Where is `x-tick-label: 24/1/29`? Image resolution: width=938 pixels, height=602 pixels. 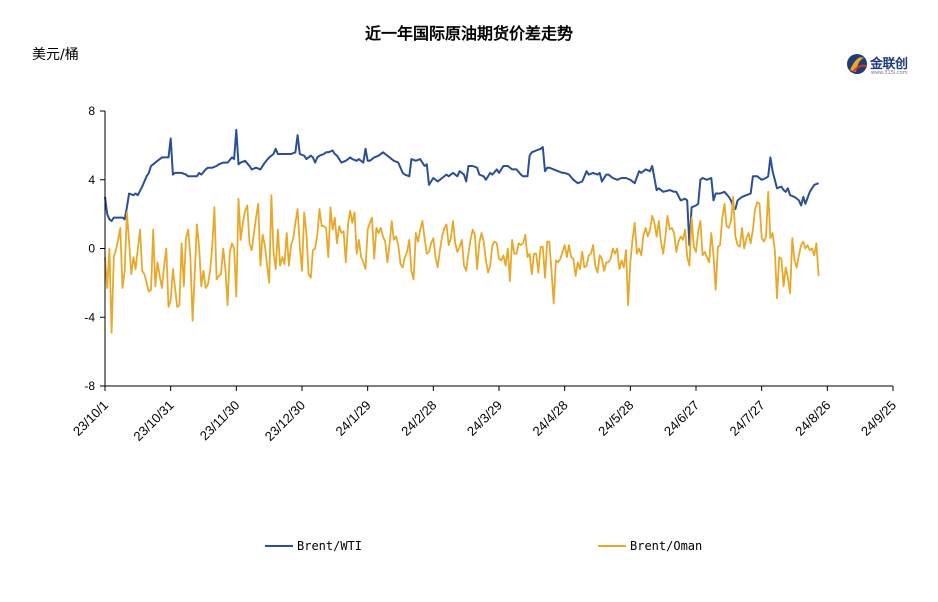 x-tick-label: 24/1/29 is located at coordinates (353, 418).